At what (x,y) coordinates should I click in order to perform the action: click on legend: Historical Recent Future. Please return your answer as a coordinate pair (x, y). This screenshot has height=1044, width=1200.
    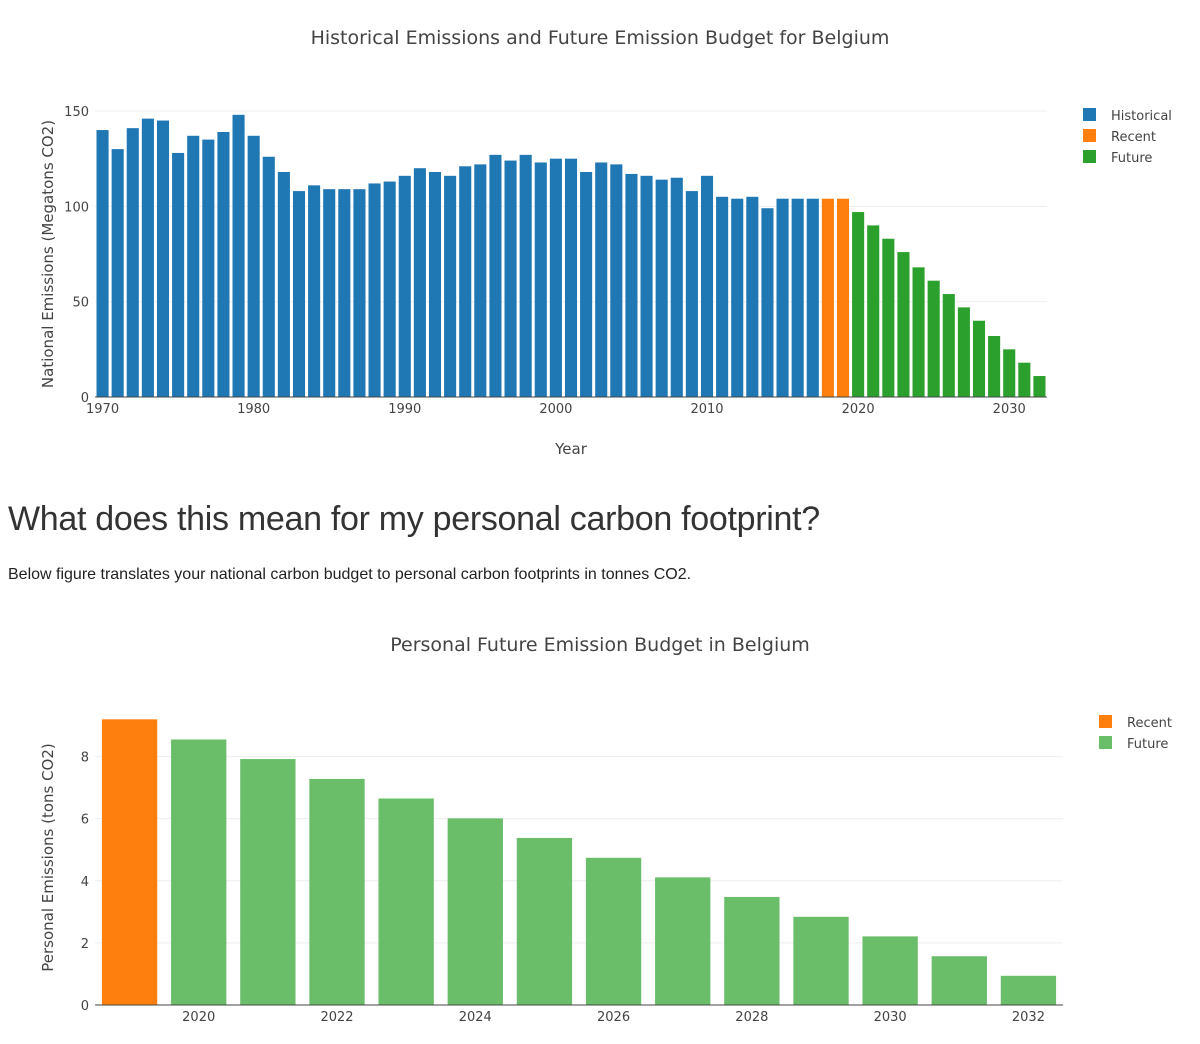
    Looking at the image, I should click on (1127, 137).